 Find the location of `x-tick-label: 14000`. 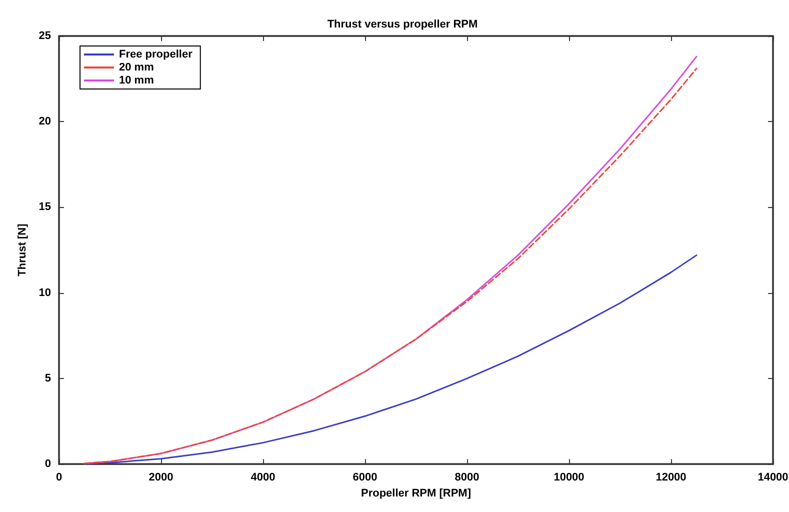

x-tick-label: 14000 is located at coordinates (773, 478).